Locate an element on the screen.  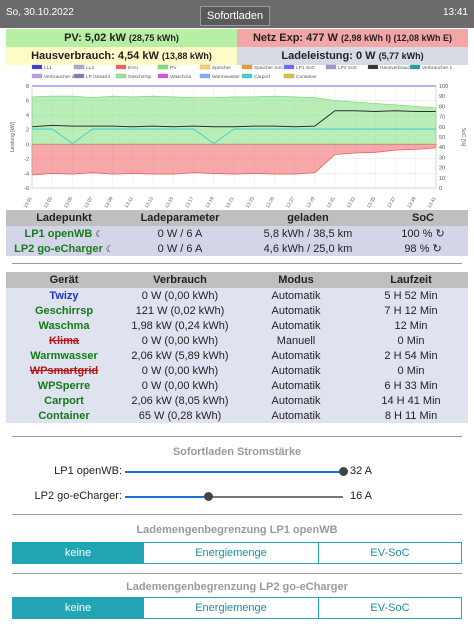
device-name: Geschirrsp is located at coordinates (64, 310).